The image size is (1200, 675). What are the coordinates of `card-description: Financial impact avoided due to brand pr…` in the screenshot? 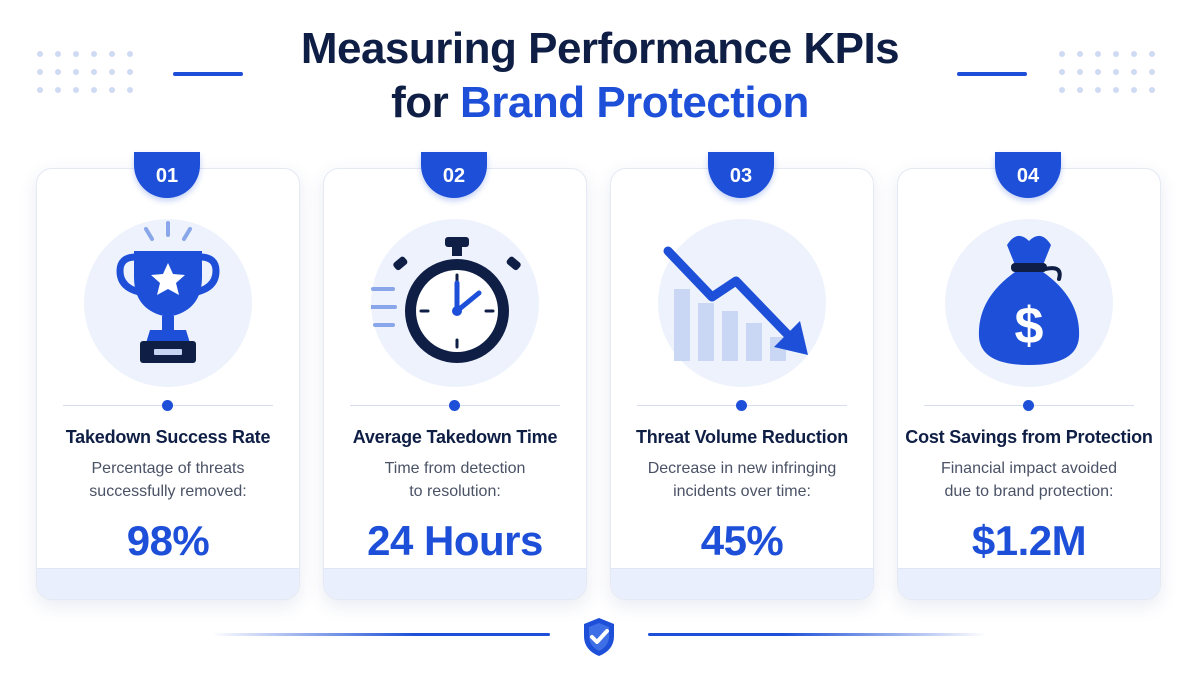 It's located at (1029, 480).